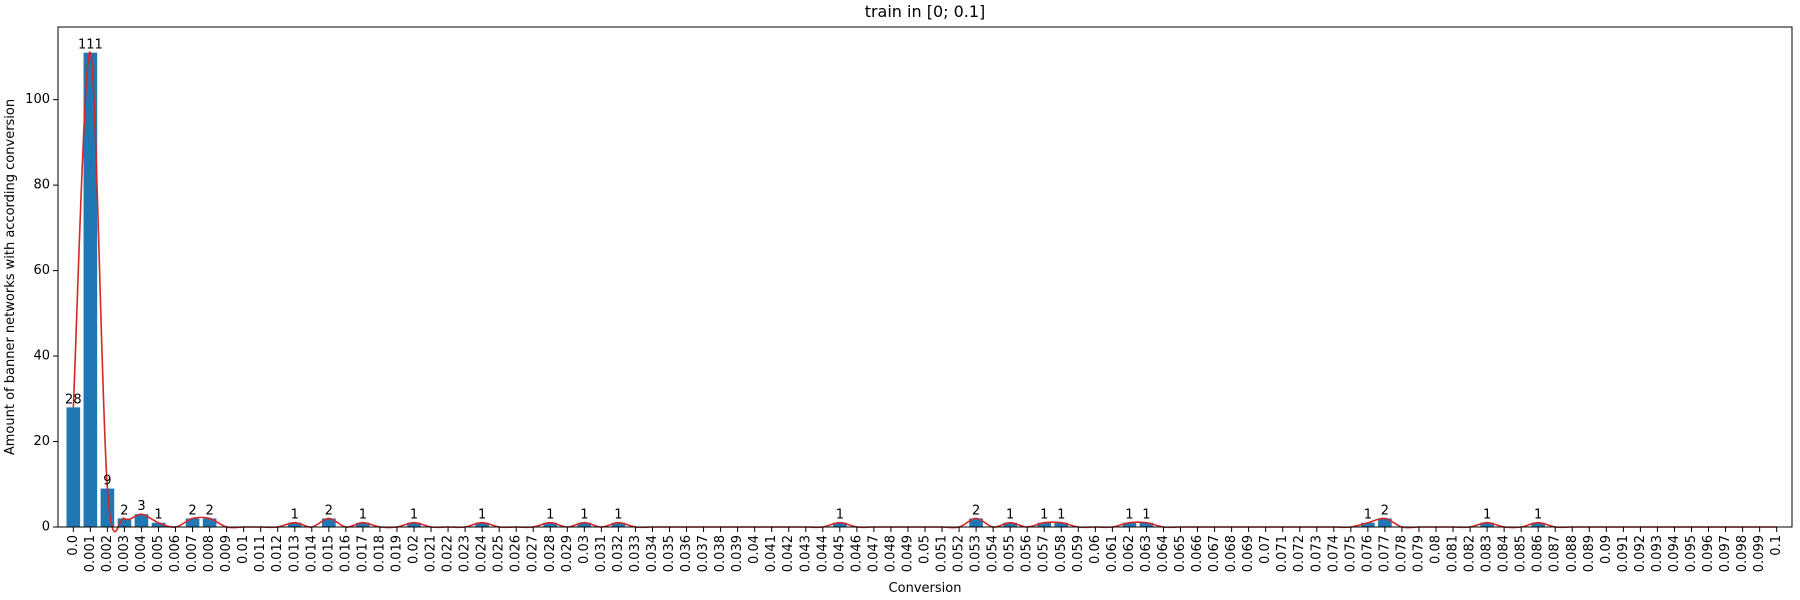 This screenshot has width=1800, height=600. I want to click on x-tick-label-0.066: 0.066, so click(1197, 553).